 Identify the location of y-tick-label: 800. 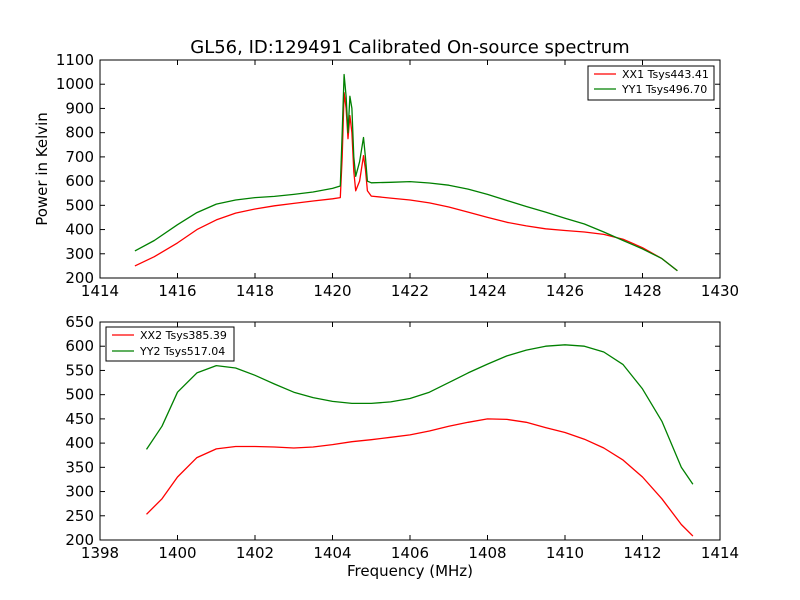
(79, 133).